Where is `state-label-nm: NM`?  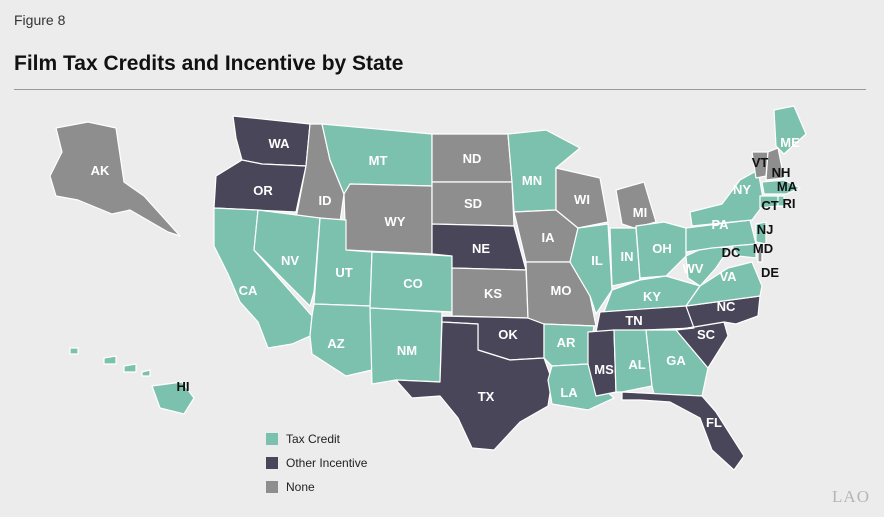 state-label-nm: NM is located at coordinates (407, 350).